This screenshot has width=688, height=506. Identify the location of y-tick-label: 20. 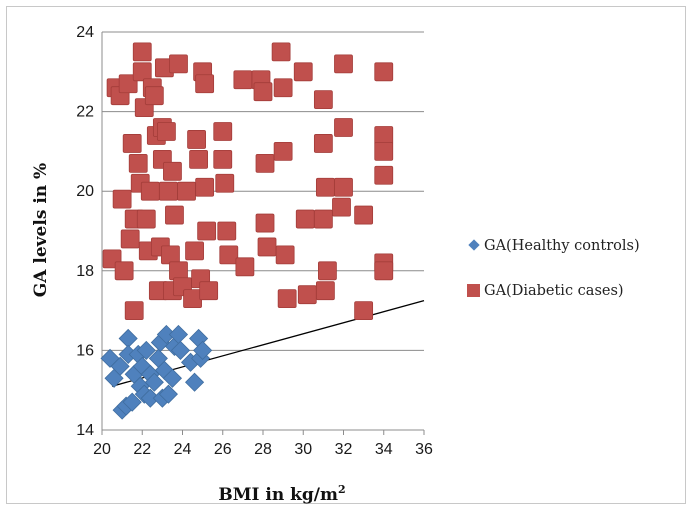
(85, 191).